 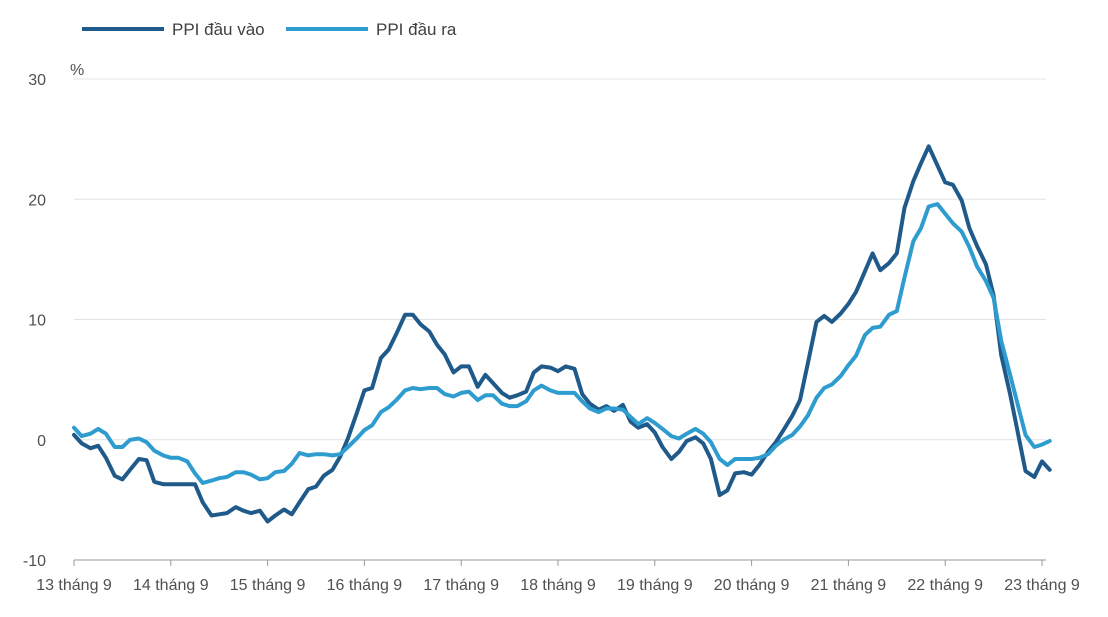 I want to click on y-axis-ticks: -10 0 10 20 30, so click(x=34, y=321).